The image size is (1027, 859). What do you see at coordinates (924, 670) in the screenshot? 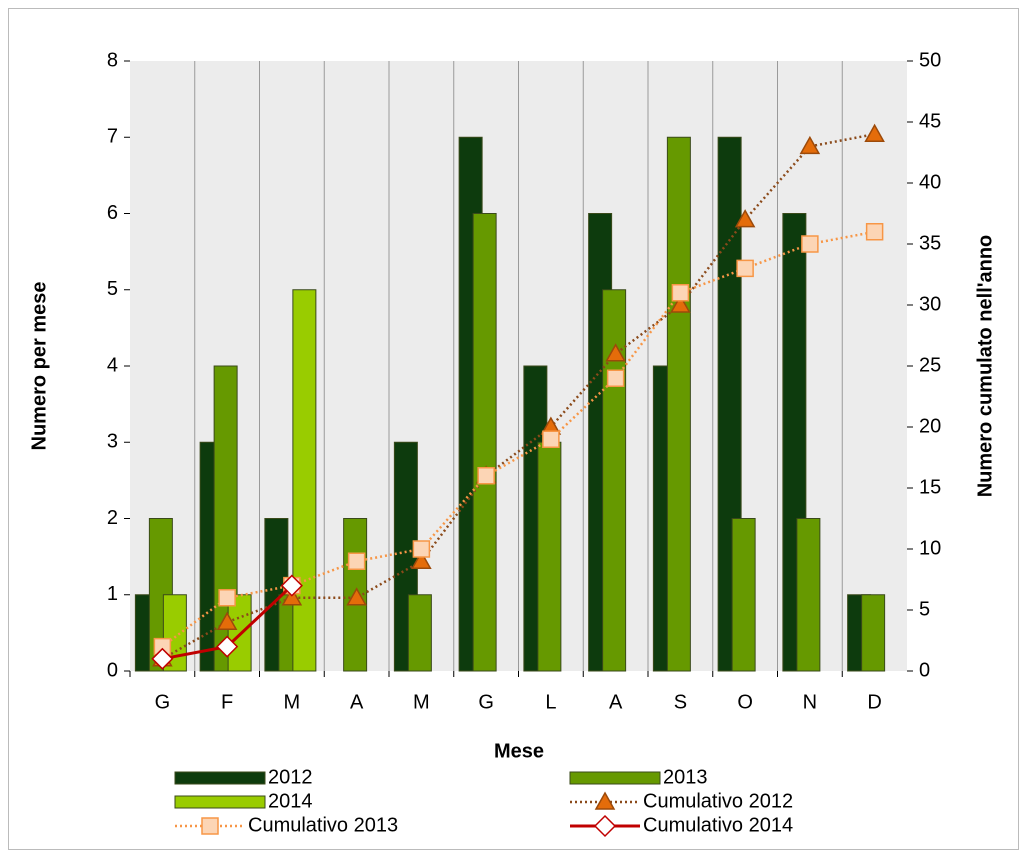
I see `y2-tick-label: 0` at bounding box center [924, 670].